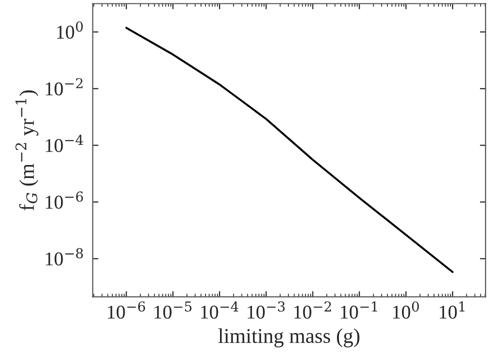  I want to click on x-tick-label: 10$^{−4}$, so click(219, 310).